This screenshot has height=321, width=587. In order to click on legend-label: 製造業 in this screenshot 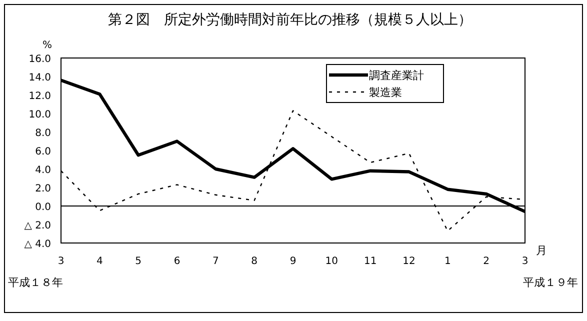, I will do `click(385, 92)`.